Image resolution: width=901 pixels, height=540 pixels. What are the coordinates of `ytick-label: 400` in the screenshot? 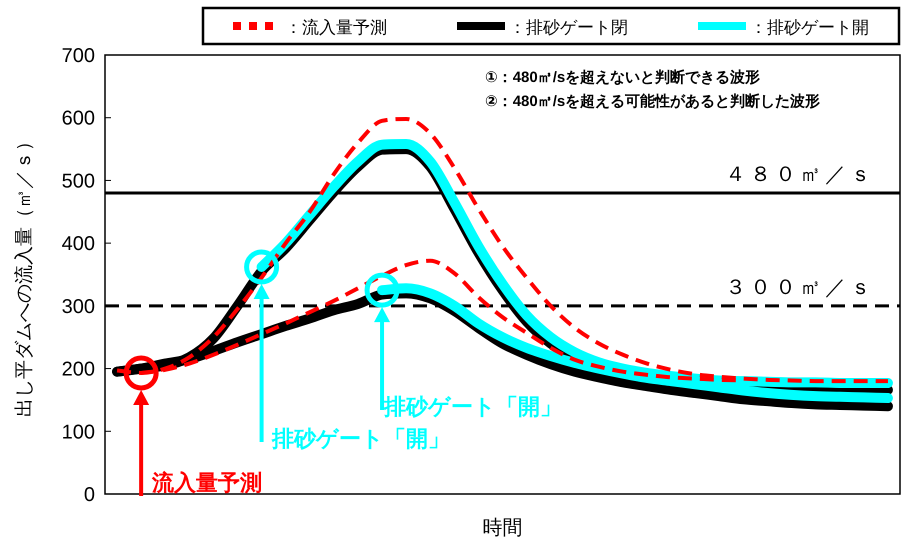 It's located at (78, 244).